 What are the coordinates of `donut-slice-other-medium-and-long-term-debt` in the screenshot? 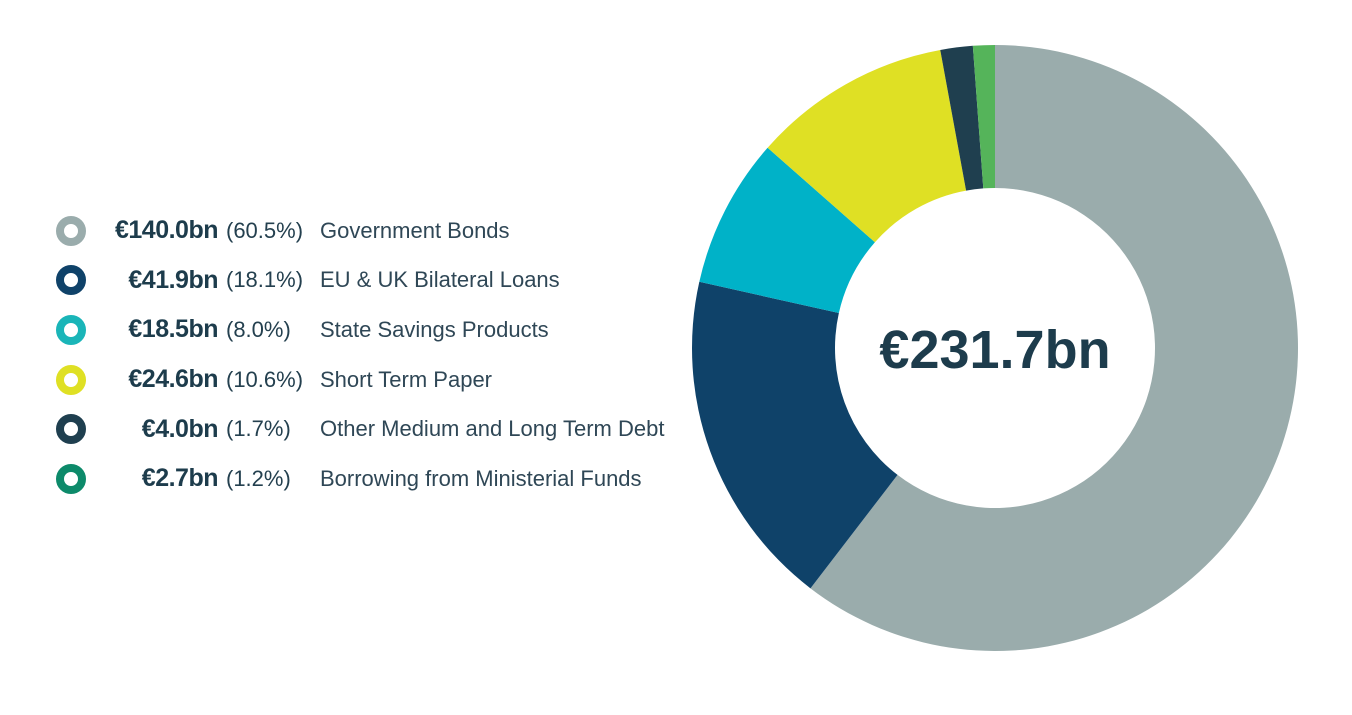 It's located at (962, 118).